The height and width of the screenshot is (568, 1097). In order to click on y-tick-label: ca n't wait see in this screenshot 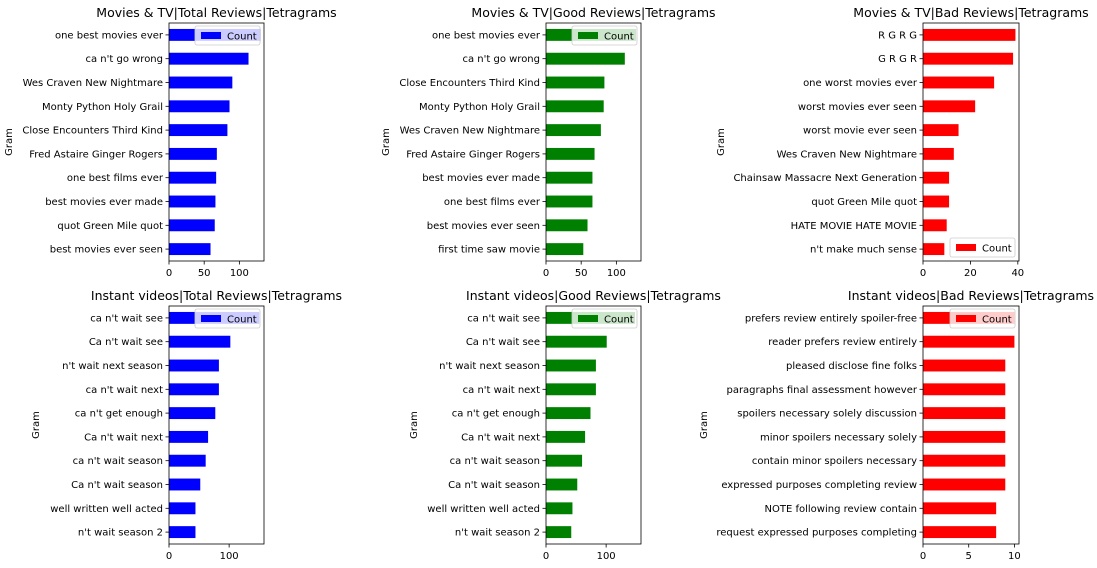, I will do `click(503, 318)`.